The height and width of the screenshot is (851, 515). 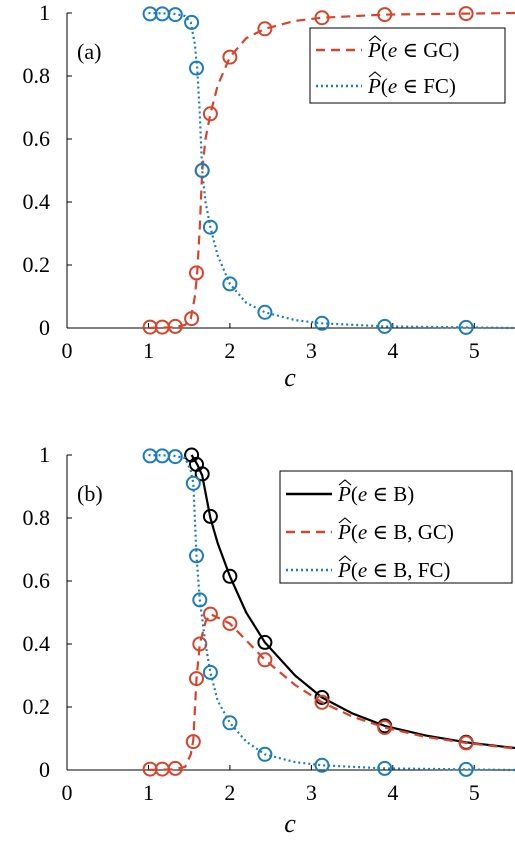 What do you see at coordinates (375, 494) in the screenshot?
I see `legend-label-b: P(e ∈ B)` at bounding box center [375, 494].